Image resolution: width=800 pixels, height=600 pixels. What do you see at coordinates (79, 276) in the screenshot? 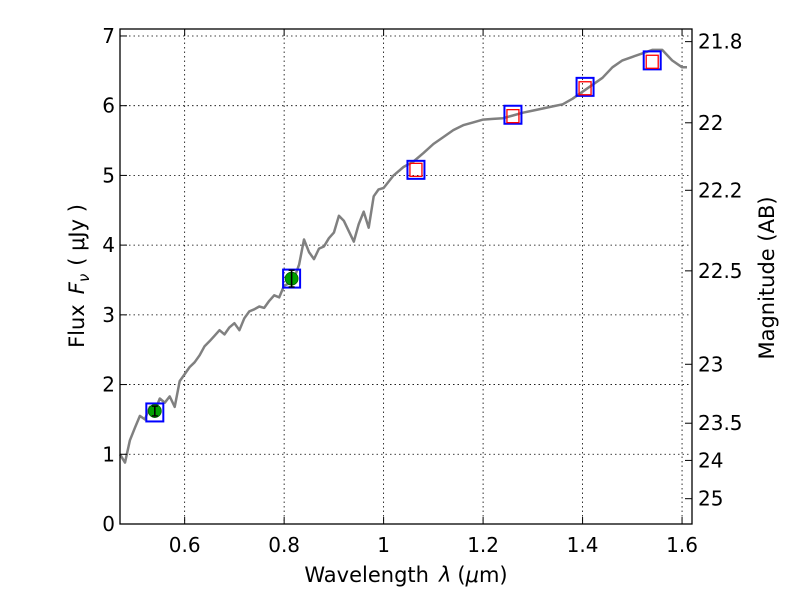
I see `y-axis-label: FluxFν( μJy )` at bounding box center [79, 276].